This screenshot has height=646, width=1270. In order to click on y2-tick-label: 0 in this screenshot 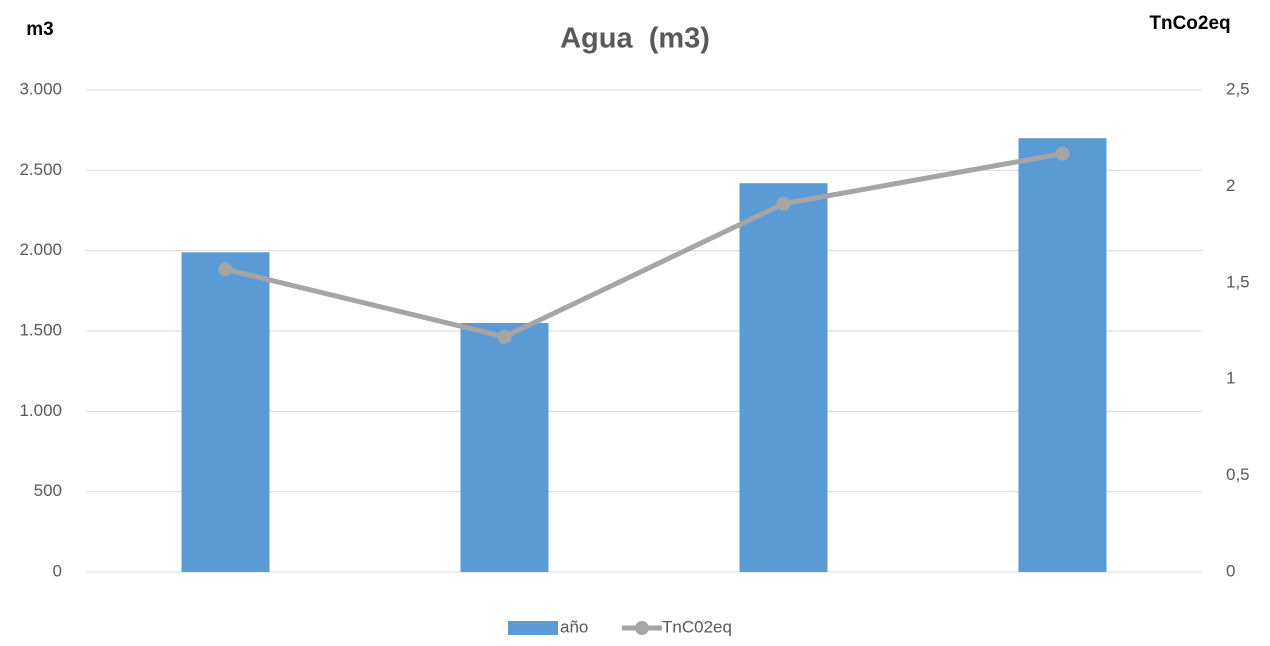, I will do `click(1230, 570)`.